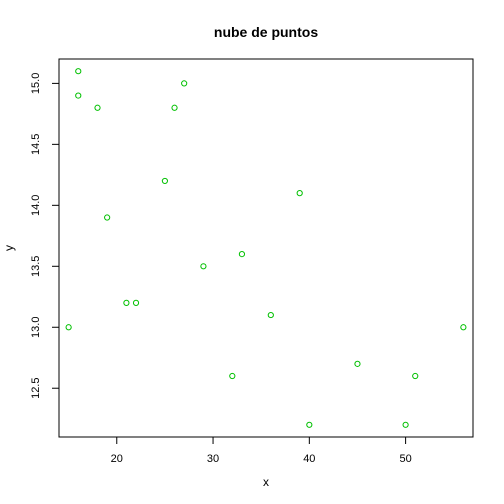 The image size is (504, 504). What do you see at coordinates (213, 459) in the screenshot?
I see `x-tick-label: 30` at bounding box center [213, 459].